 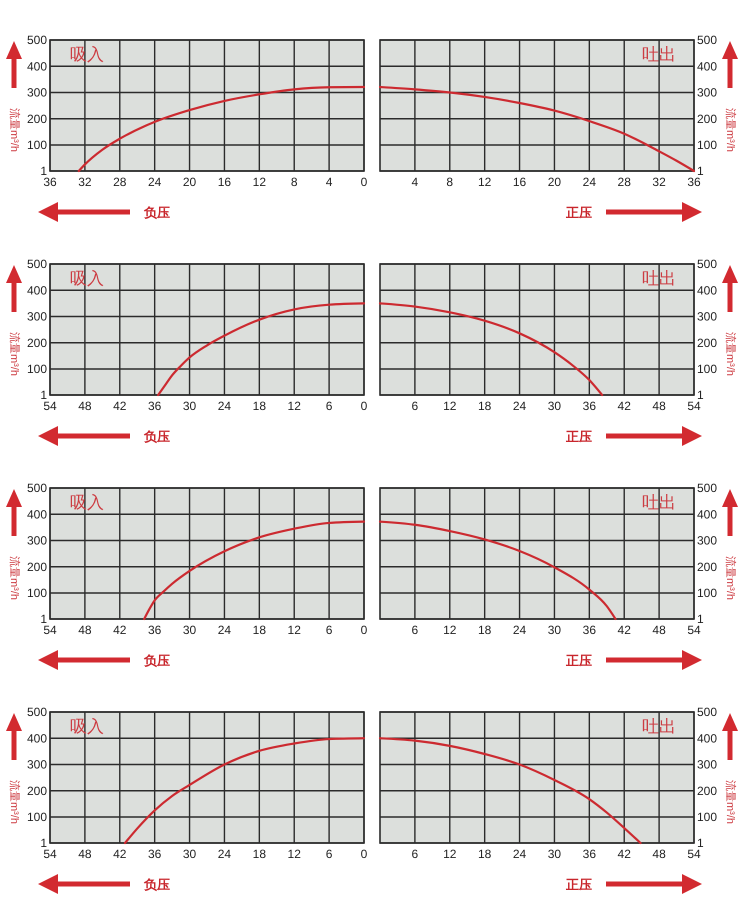 What do you see at coordinates (707, 593) in the screenshot?
I see `y2-tick-label: 100` at bounding box center [707, 593].